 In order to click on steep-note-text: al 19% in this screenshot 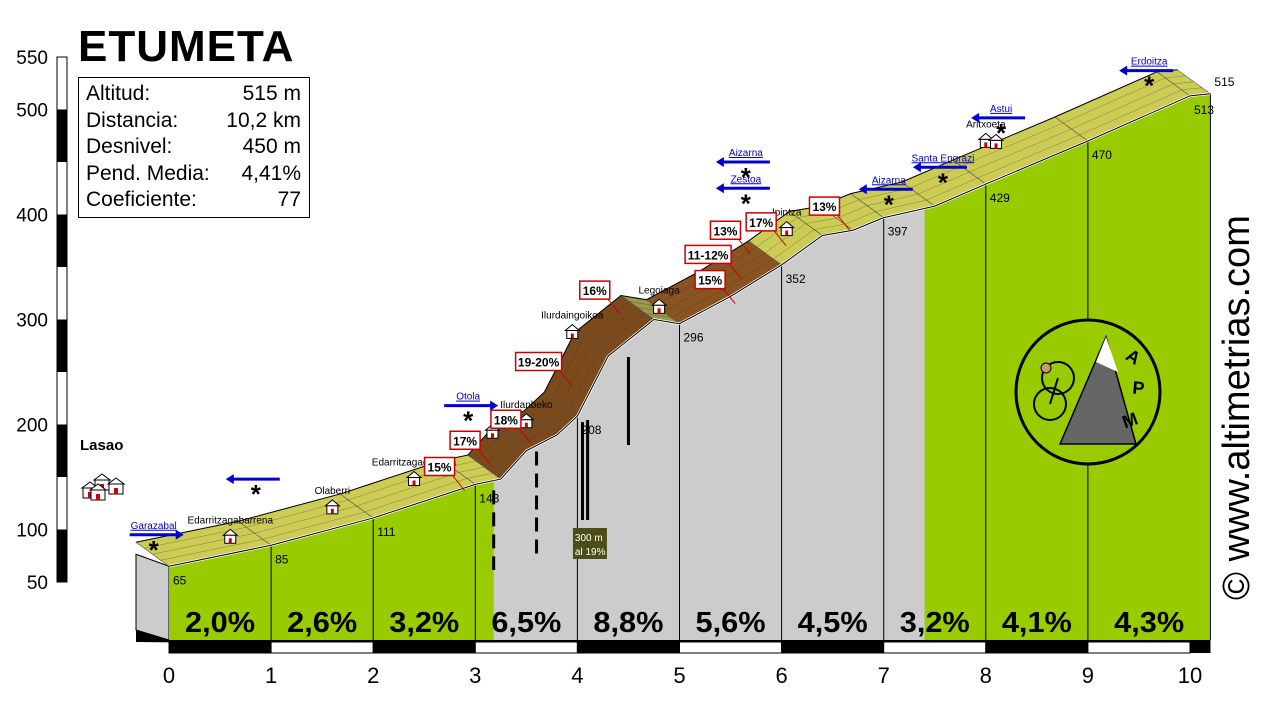, I will do `click(590, 552)`.